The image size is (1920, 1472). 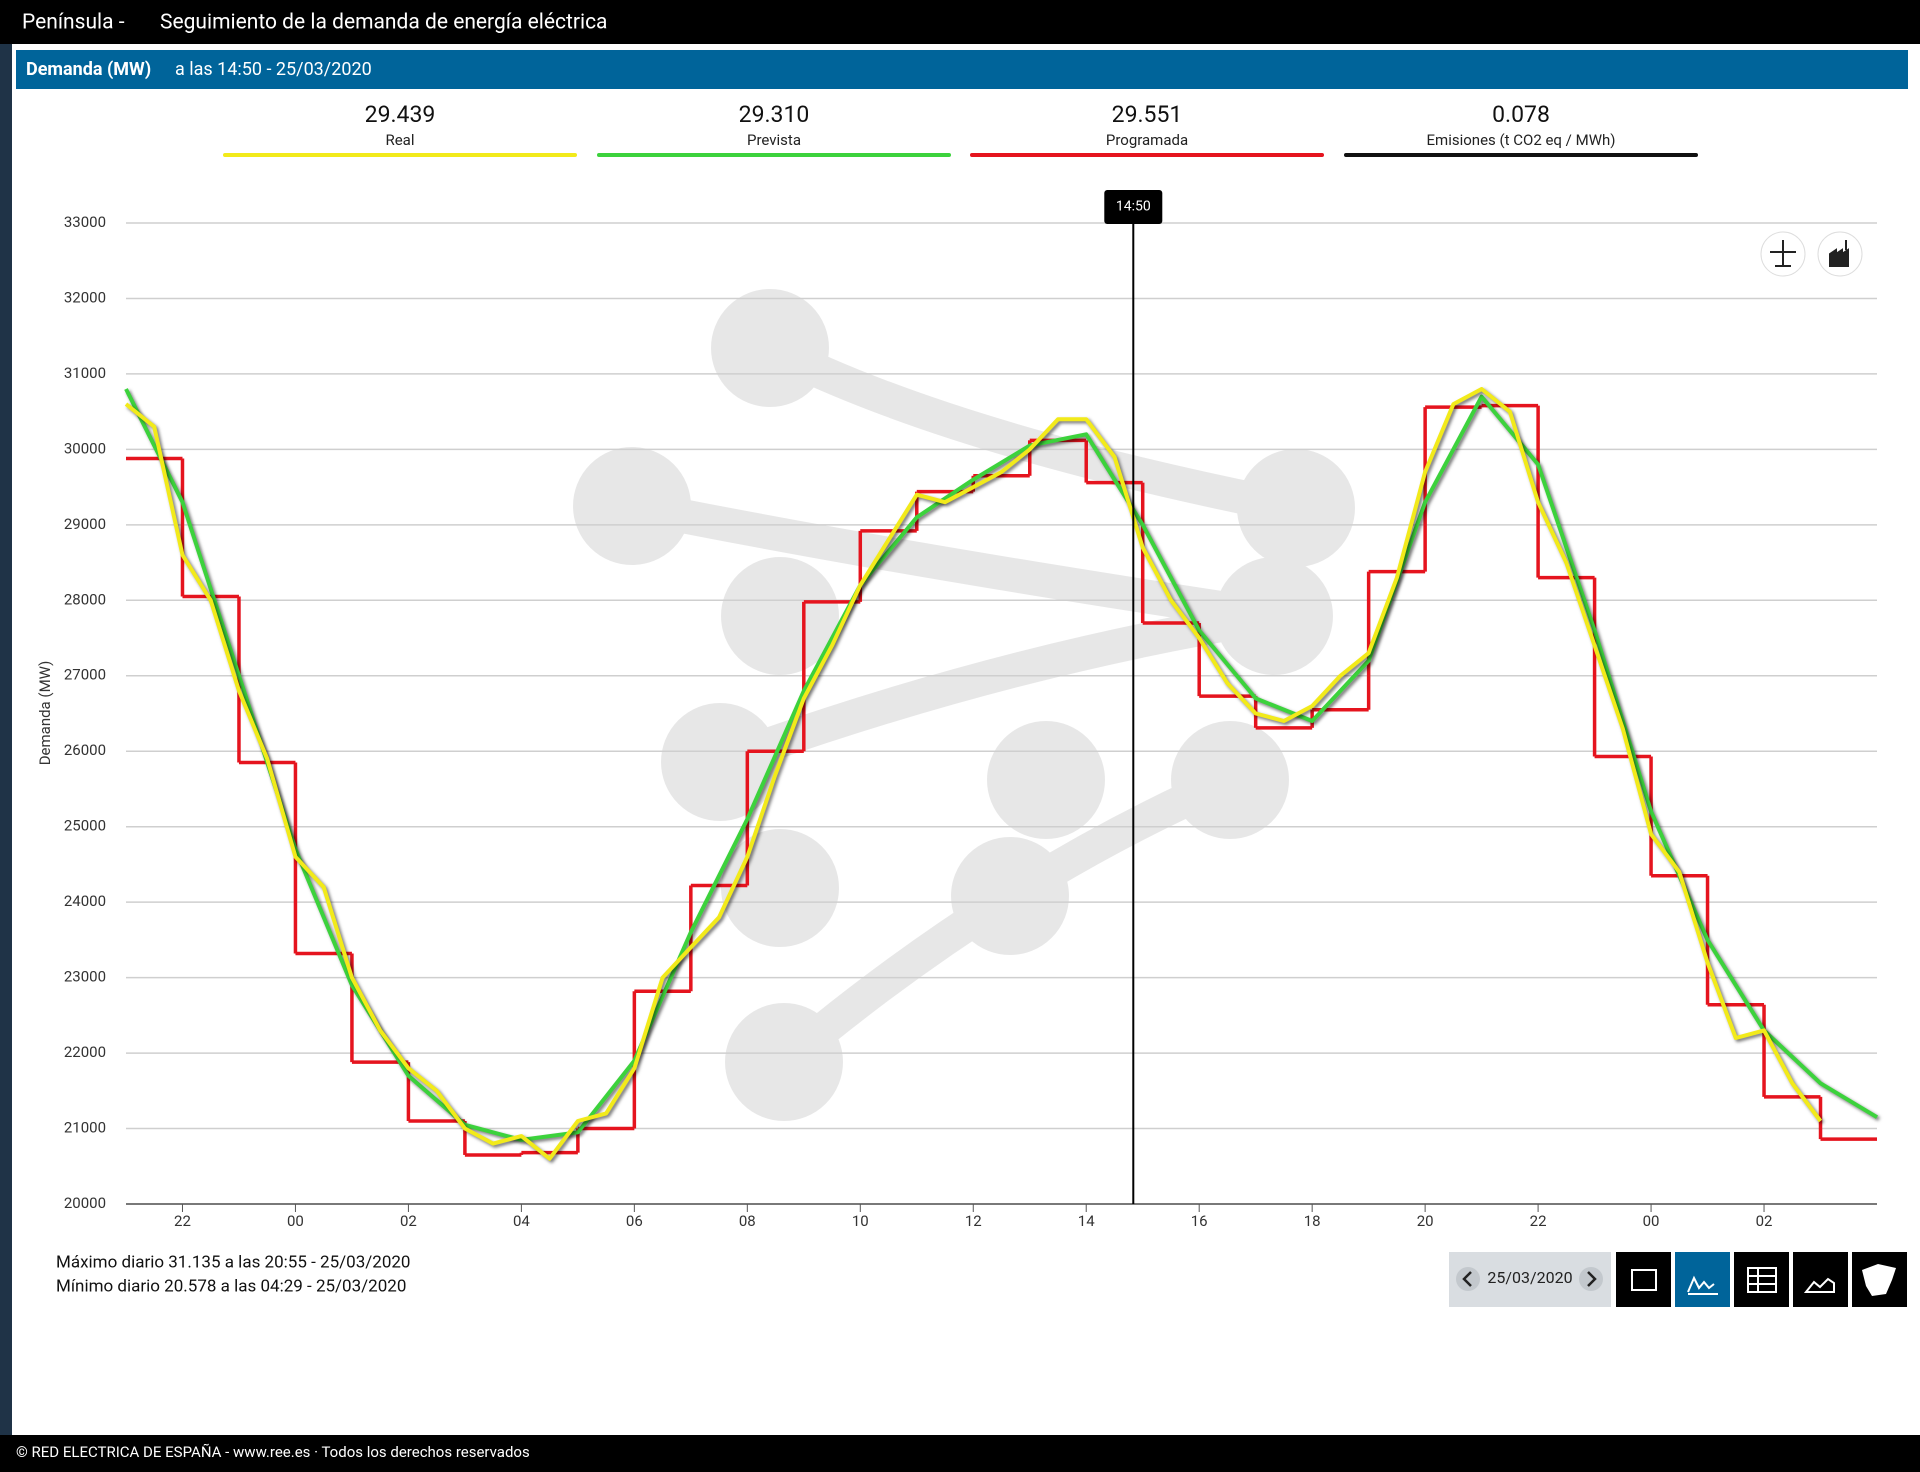 What do you see at coordinates (85, 222) in the screenshot?
I see `y-tick-label: 33000` at bounding box center [85, 222].